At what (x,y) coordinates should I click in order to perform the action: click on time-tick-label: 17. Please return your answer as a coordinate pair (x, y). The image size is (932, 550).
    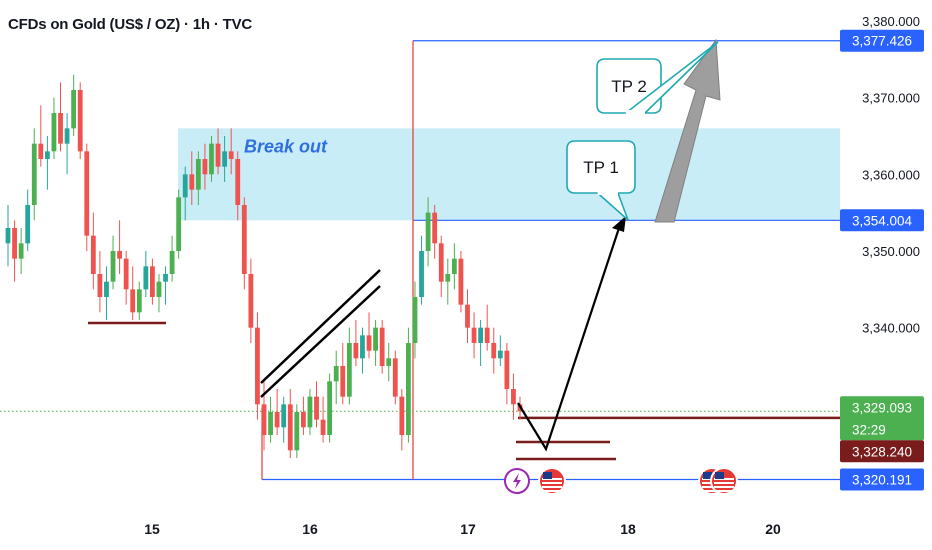
    Looking at the image, I should click on (468, 529).